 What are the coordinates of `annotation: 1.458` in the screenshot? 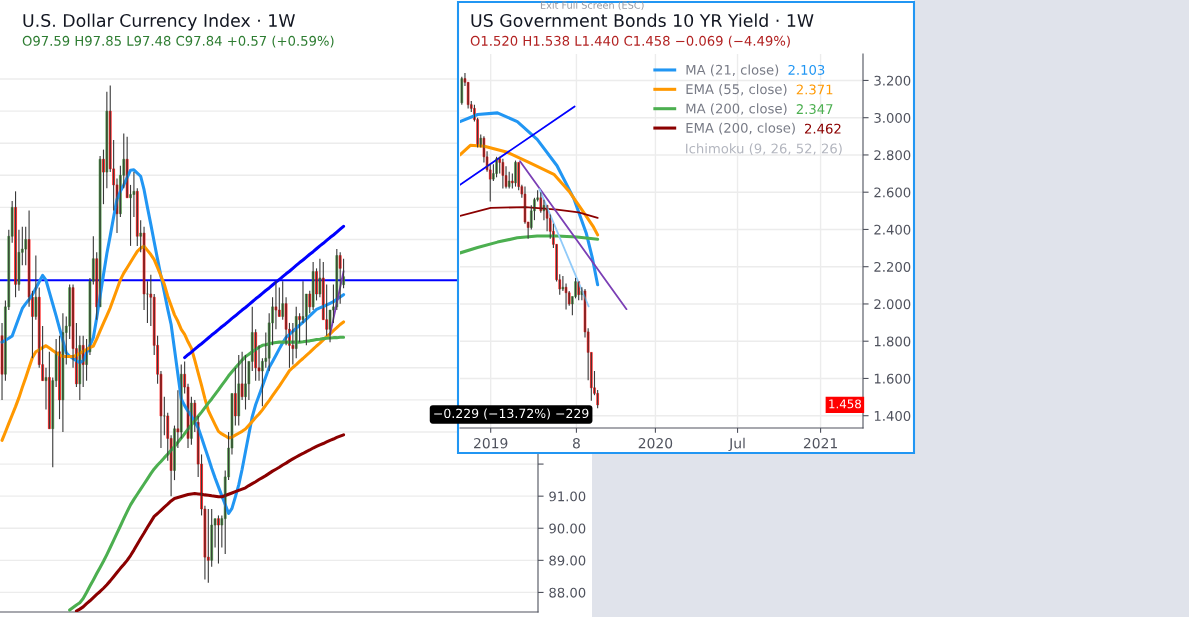 It's located at (845, 404).